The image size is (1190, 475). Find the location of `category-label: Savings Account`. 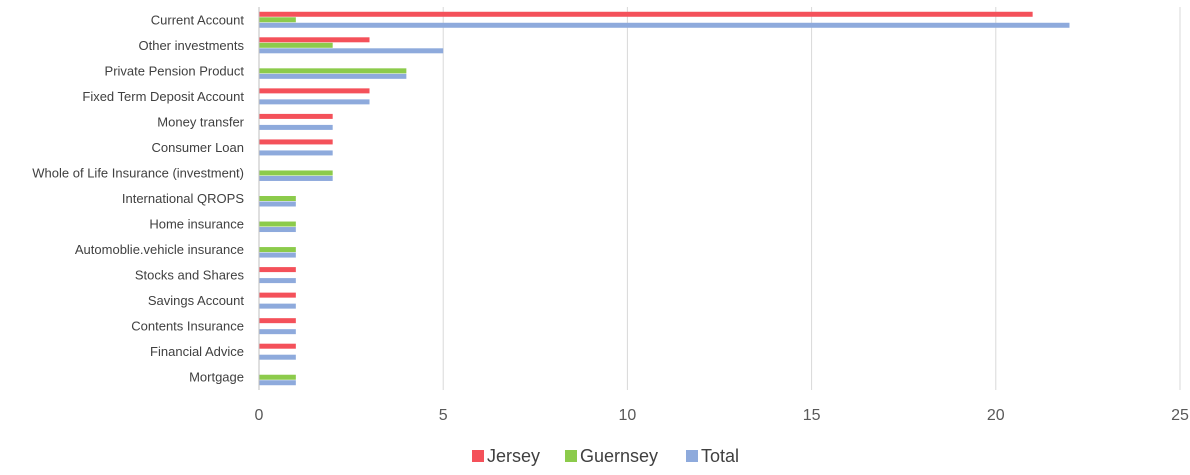

category-label: Savings Account is located at coordinates (196, 300).